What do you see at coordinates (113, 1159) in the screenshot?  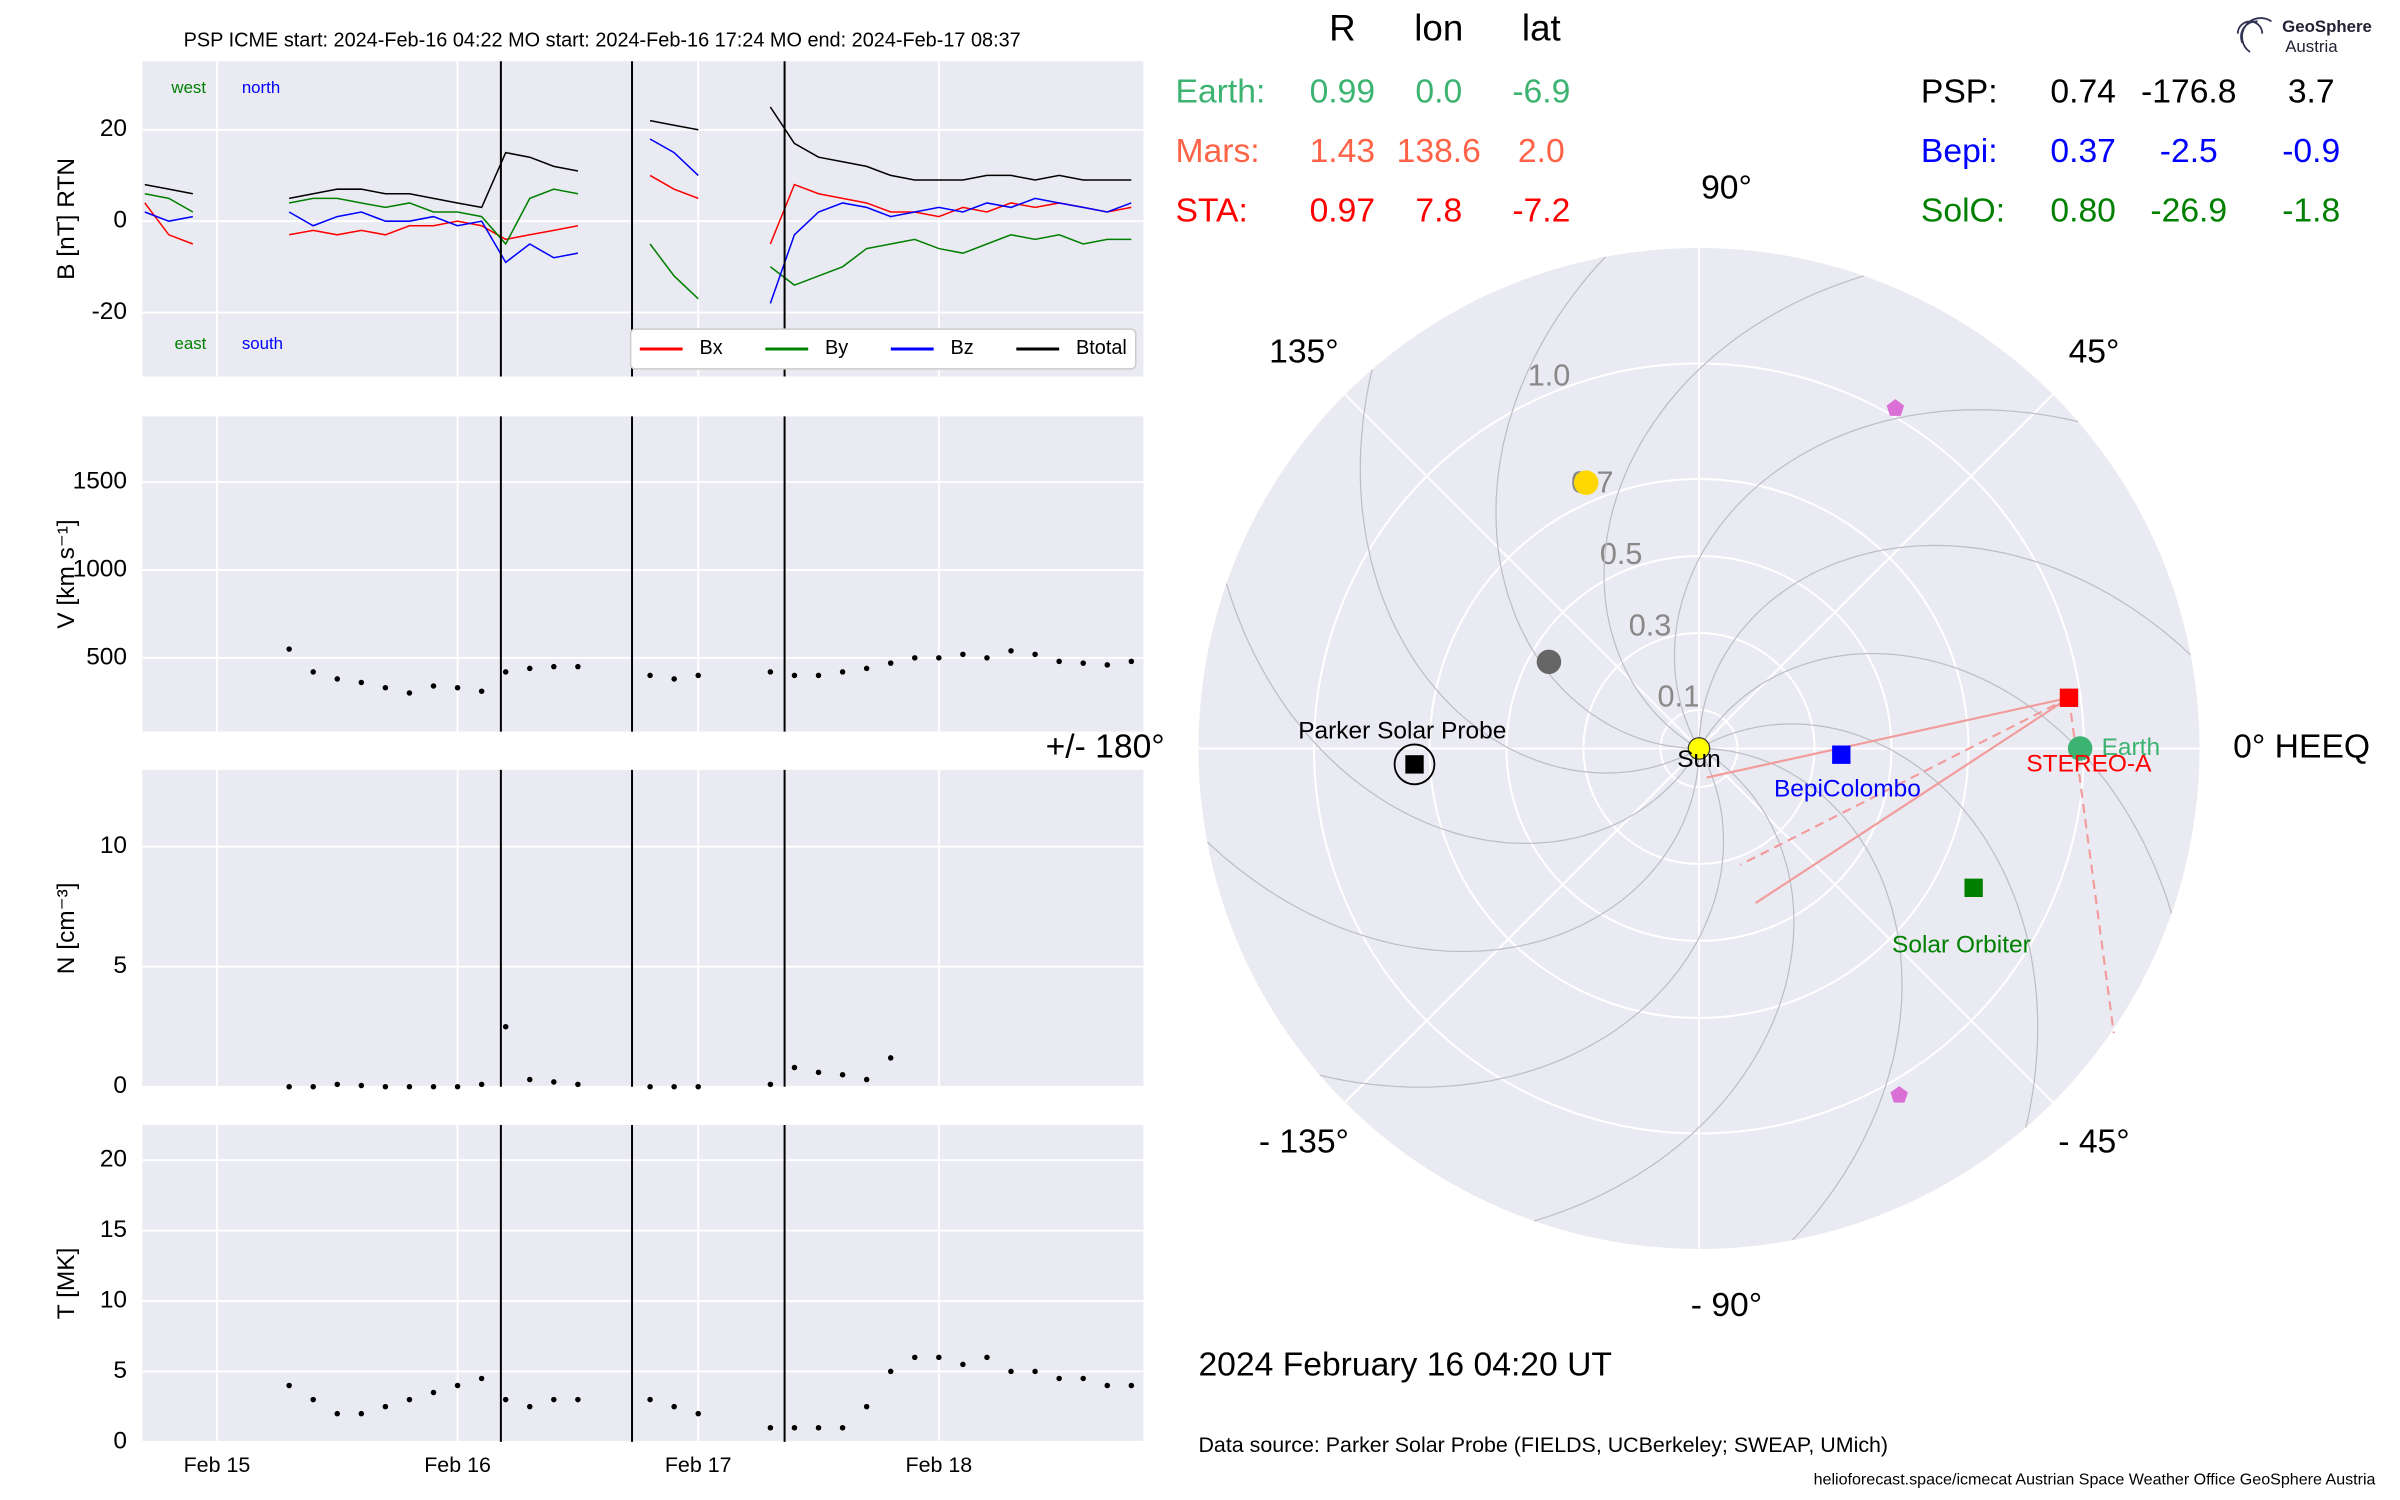 I see `y-tick-label: 20` at bounding box center [113, 1159].